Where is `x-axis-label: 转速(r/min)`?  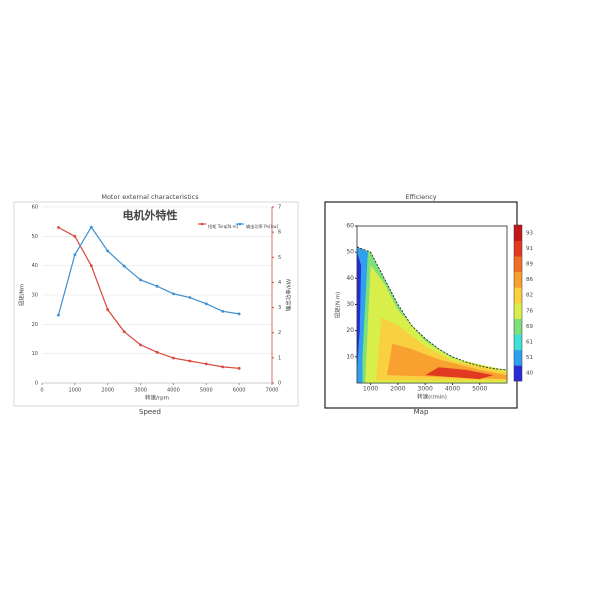 x-axis-label: 转速(r/min) is located at coordinates (432, 397).